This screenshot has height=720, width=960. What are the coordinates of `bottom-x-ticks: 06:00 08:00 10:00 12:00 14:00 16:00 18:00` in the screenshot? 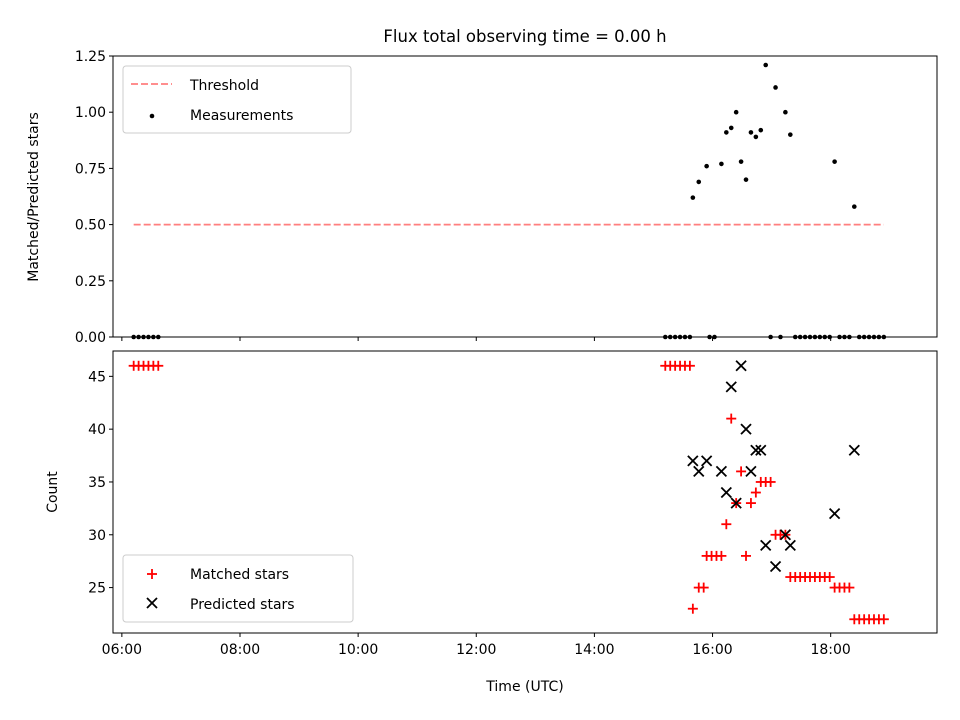 It's located at (476, 645).